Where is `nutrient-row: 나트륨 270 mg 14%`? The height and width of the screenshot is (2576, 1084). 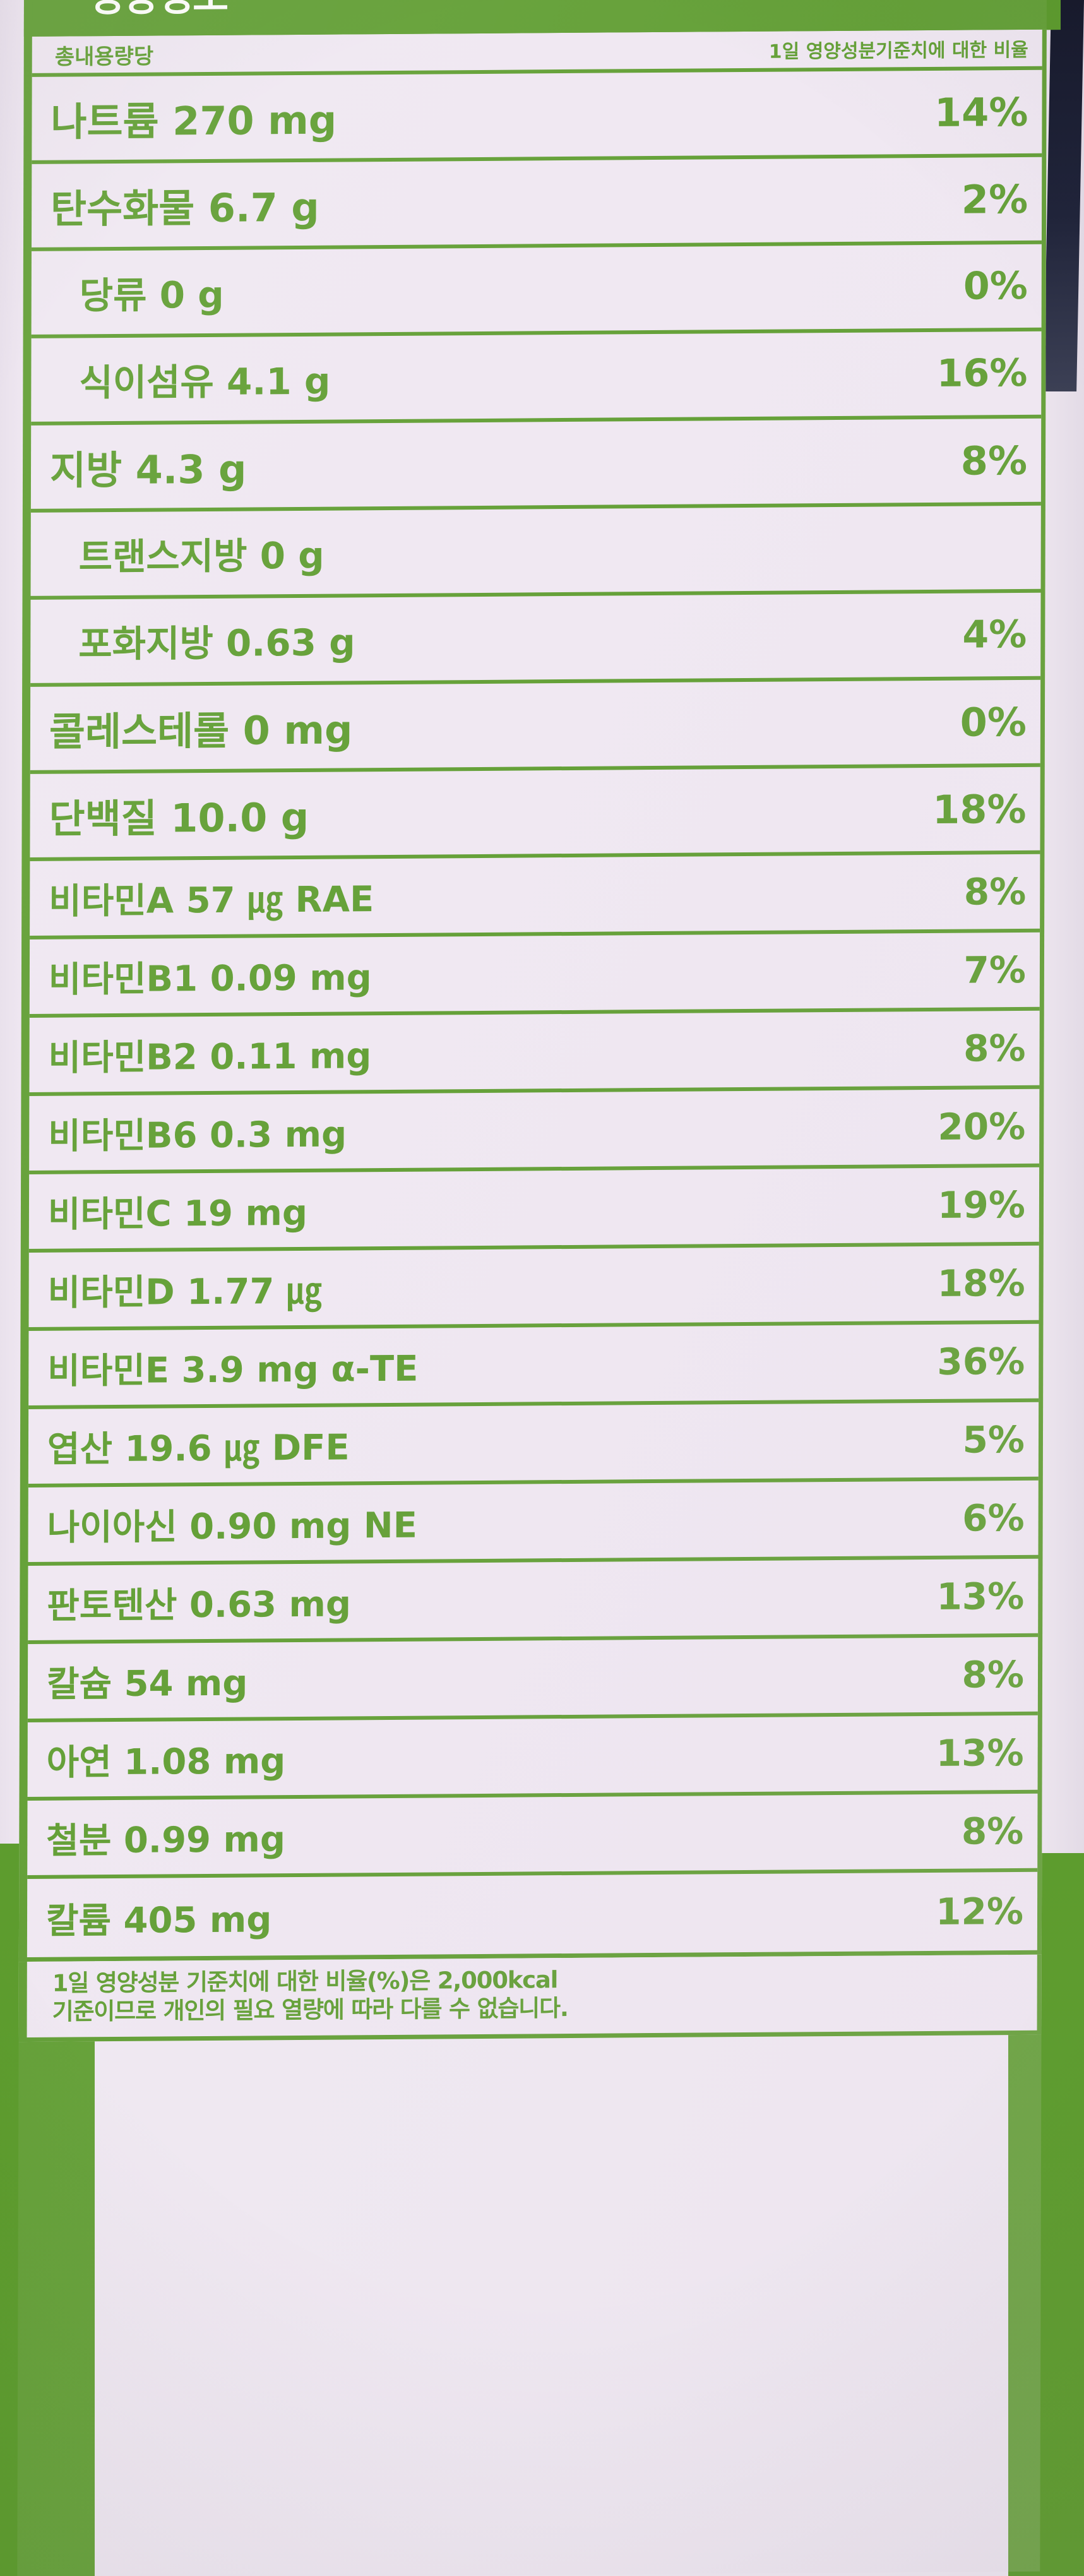 nutrient-row: 나트륨 270 mg 14% is located at coordinates (537, 116).